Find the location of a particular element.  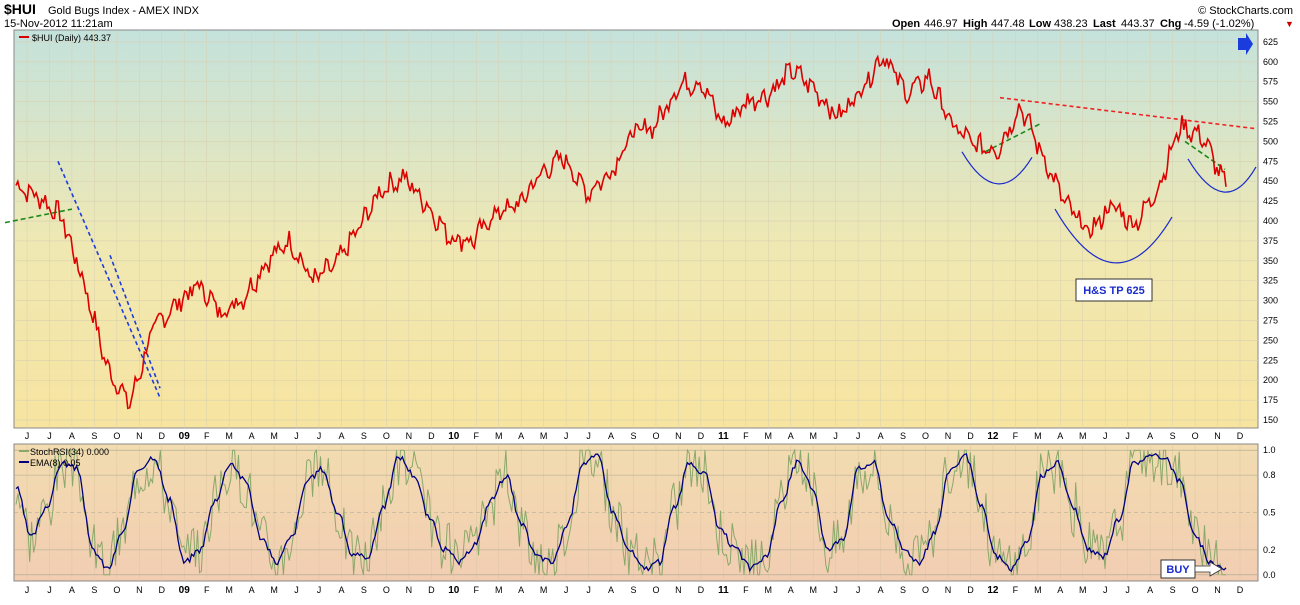

target-label: H&S TP 625 is located at coordinates (1114, 290).